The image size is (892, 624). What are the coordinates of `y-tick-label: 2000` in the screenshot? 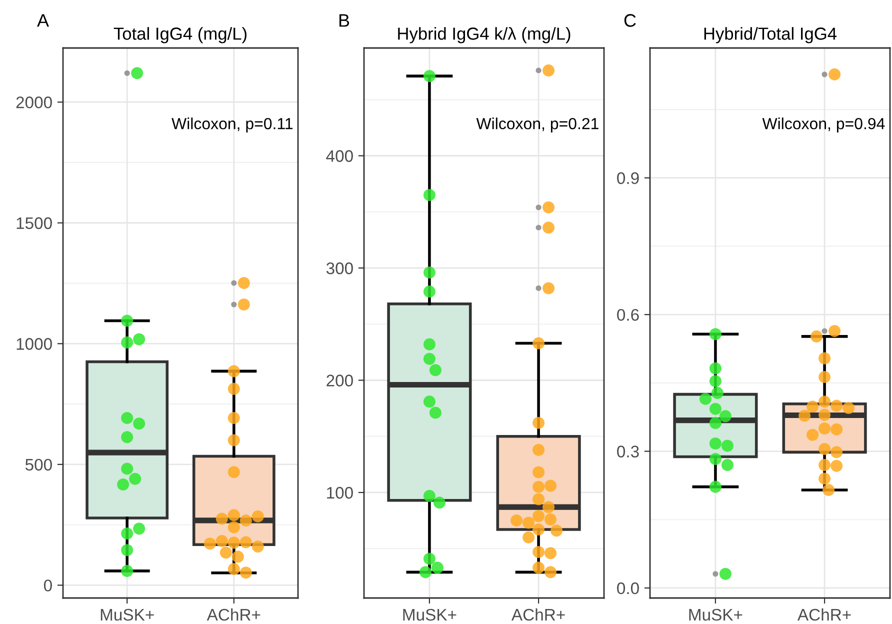 It's located at (34, 102).